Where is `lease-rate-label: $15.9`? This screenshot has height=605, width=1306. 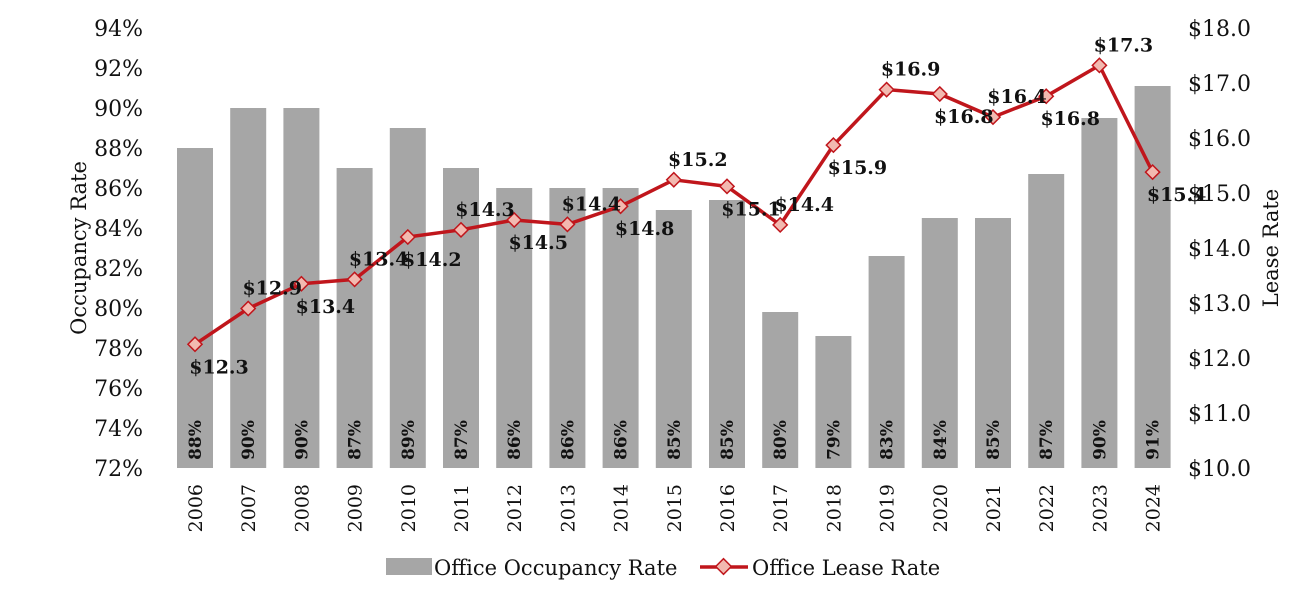 lease-rate-label: $15.9 is located at coordinates (858, 168).